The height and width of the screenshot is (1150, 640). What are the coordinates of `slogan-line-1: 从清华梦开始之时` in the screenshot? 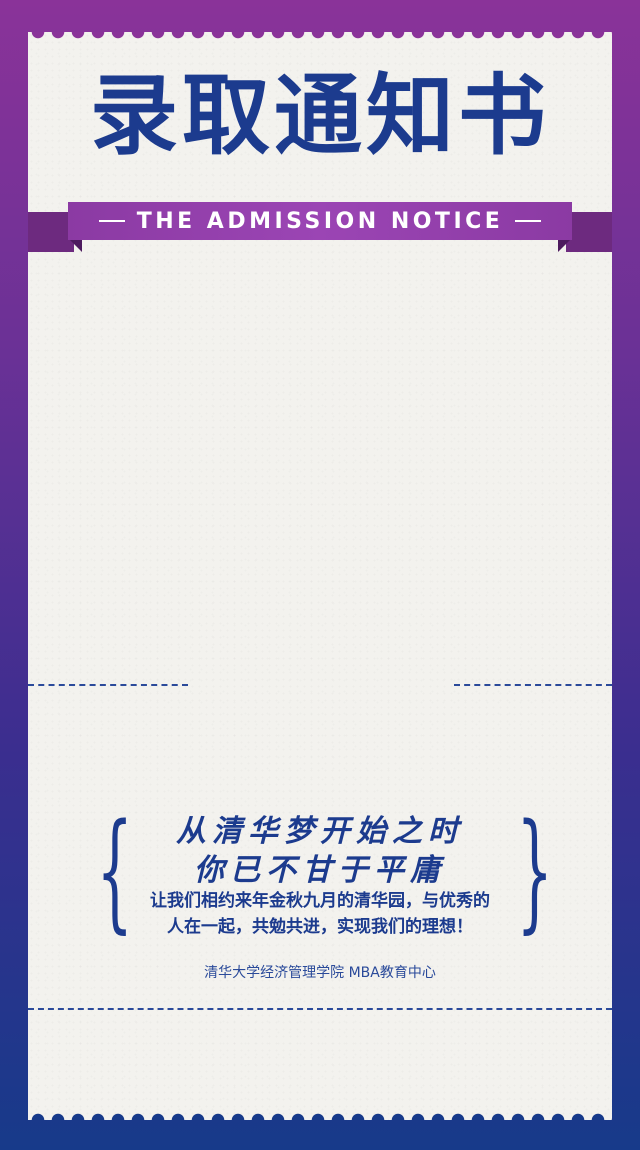 It's located at (320, 831).